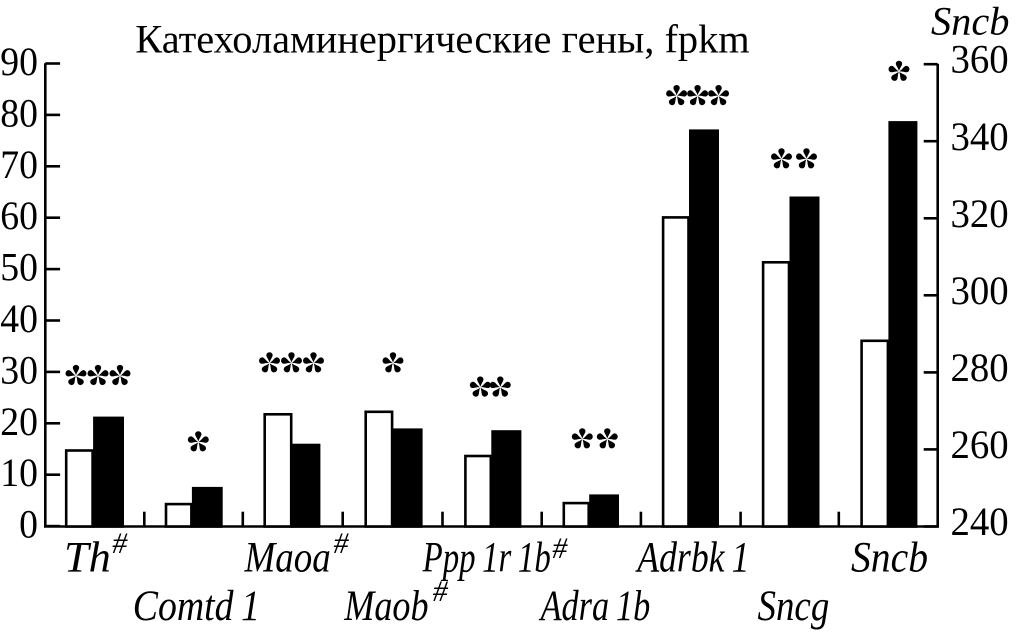 The height and width of the screenshot is (637, 1022). What do you see at coordinates (980, 213) in the screenshot?
I see `svg-text: 320` at bounding box center [980, 213].